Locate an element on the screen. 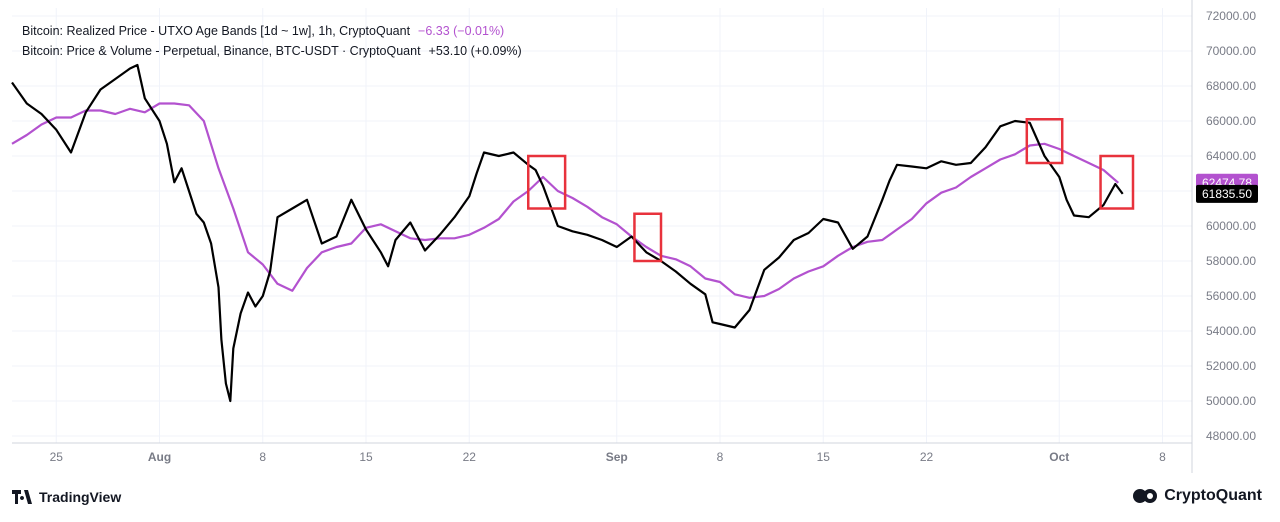 The height and width of the screenshot is (522, 1280). y-tick-label: 52000.00 is located at coordinates (1231, 366).